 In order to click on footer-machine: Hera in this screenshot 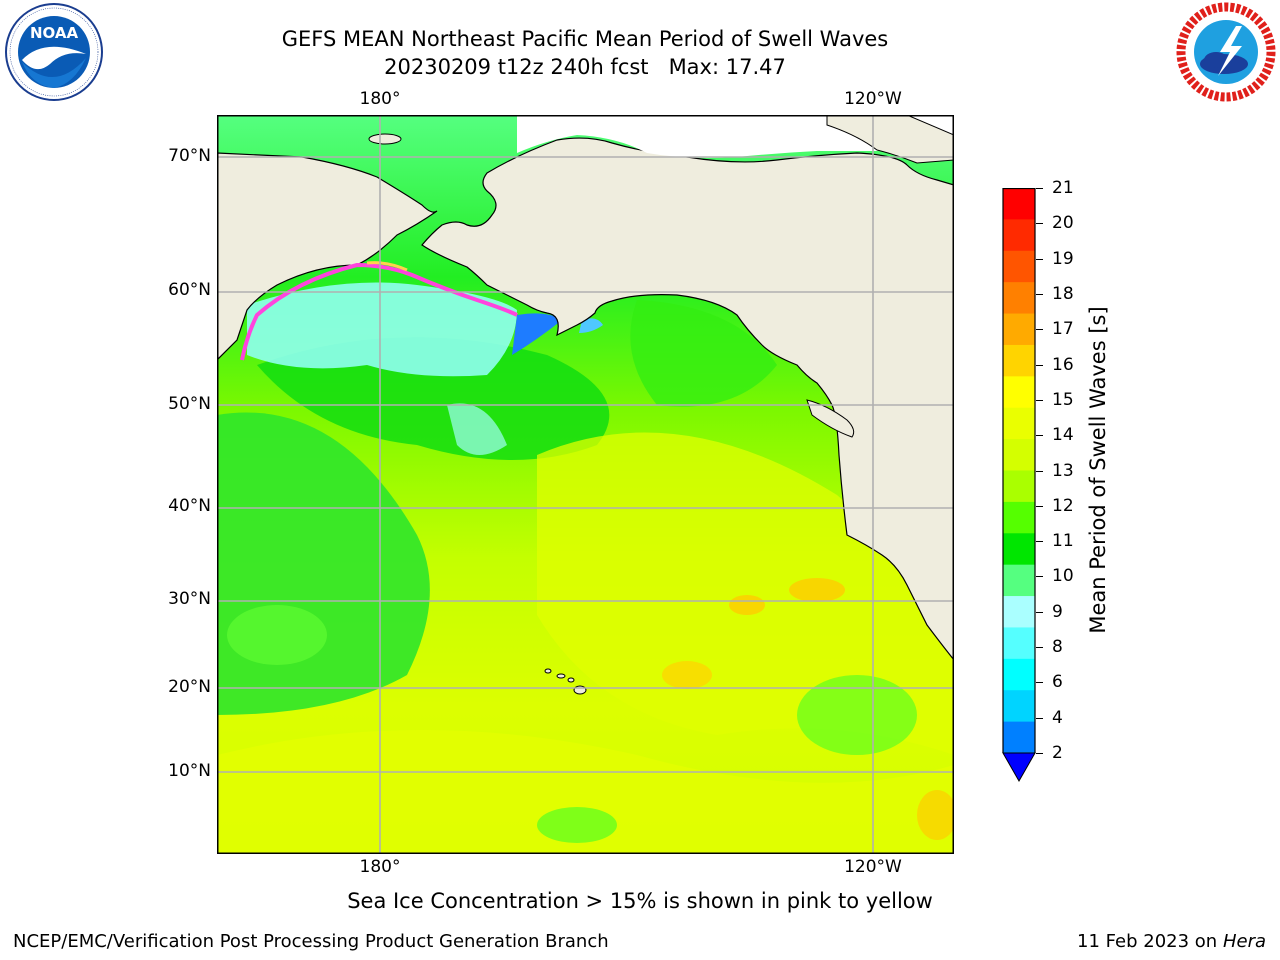, I will do `click(1244, 941)`.